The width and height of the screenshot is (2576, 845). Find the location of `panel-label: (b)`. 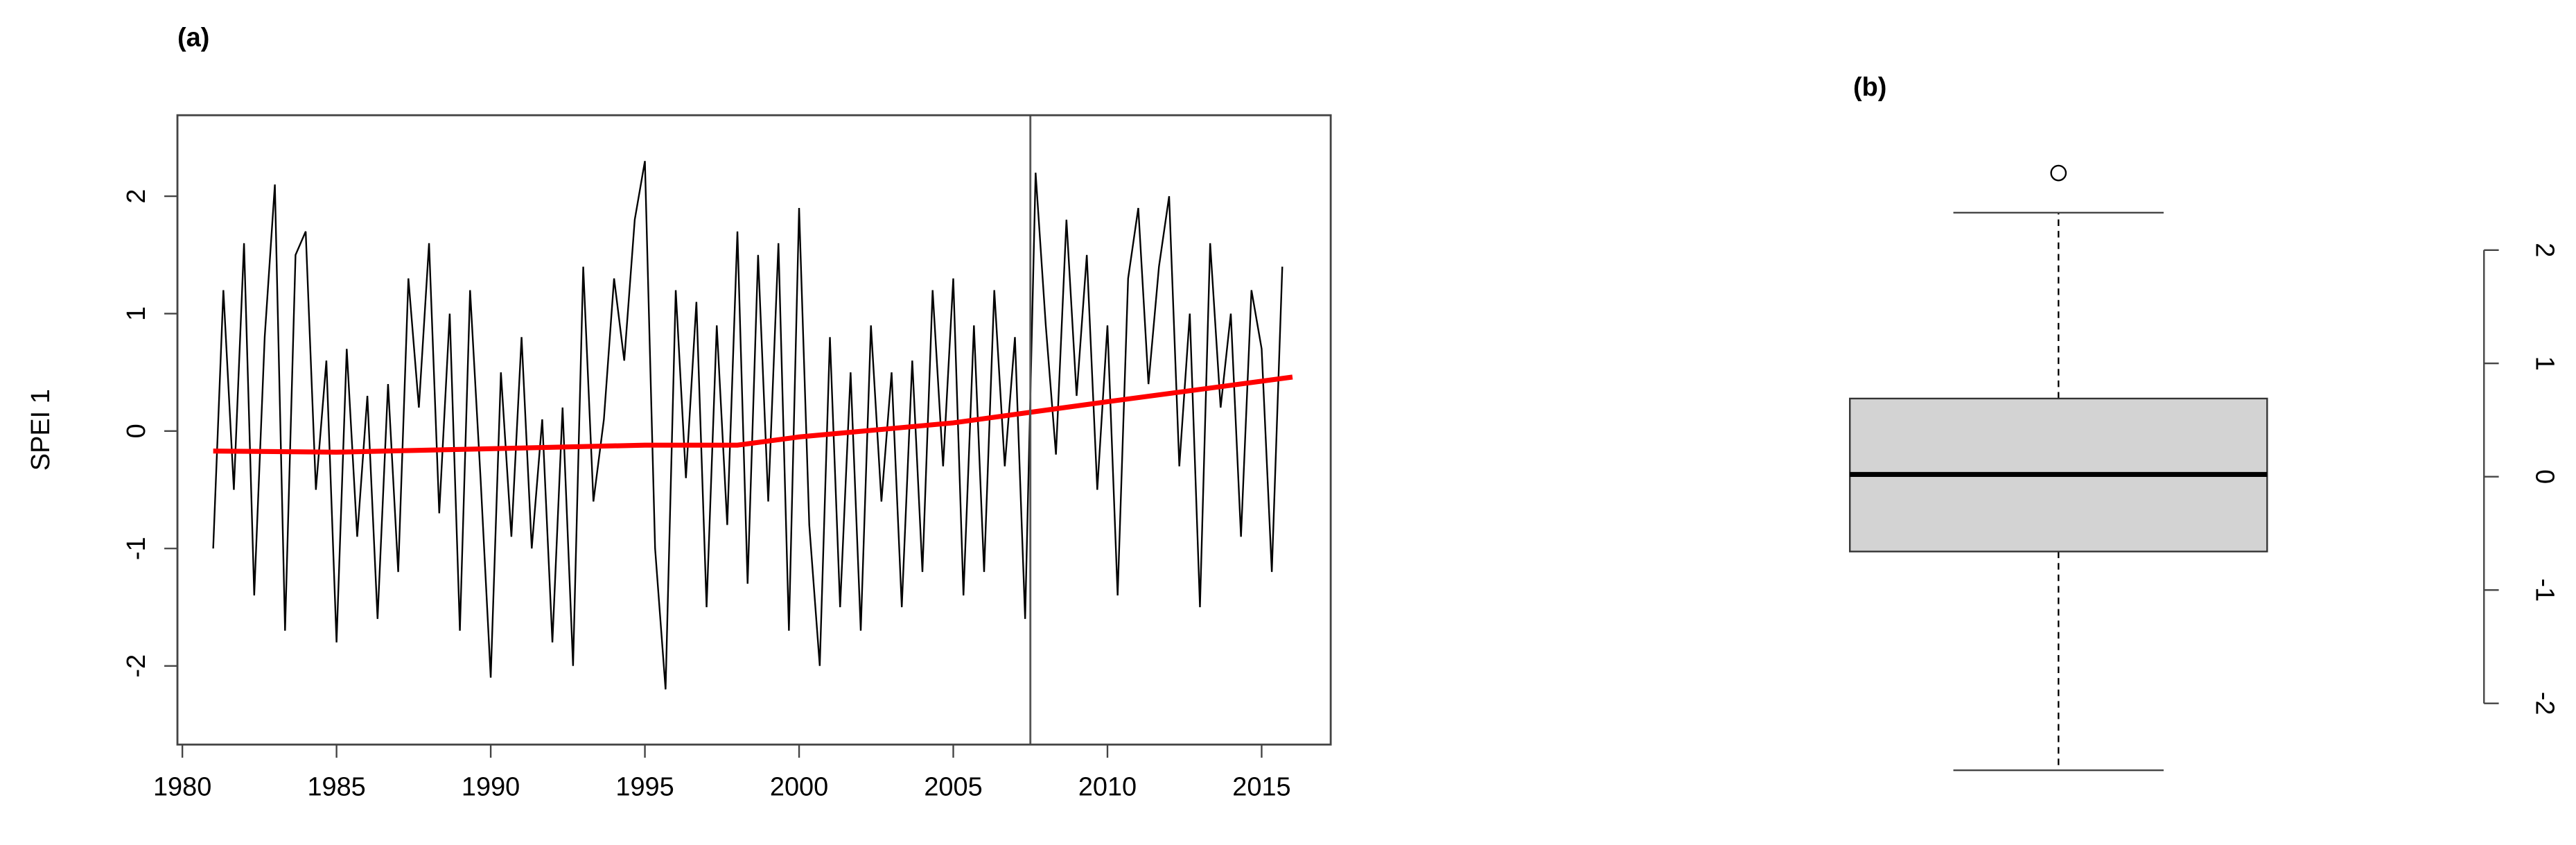

panel-label: (b) is located at coordinates (1869, 87).